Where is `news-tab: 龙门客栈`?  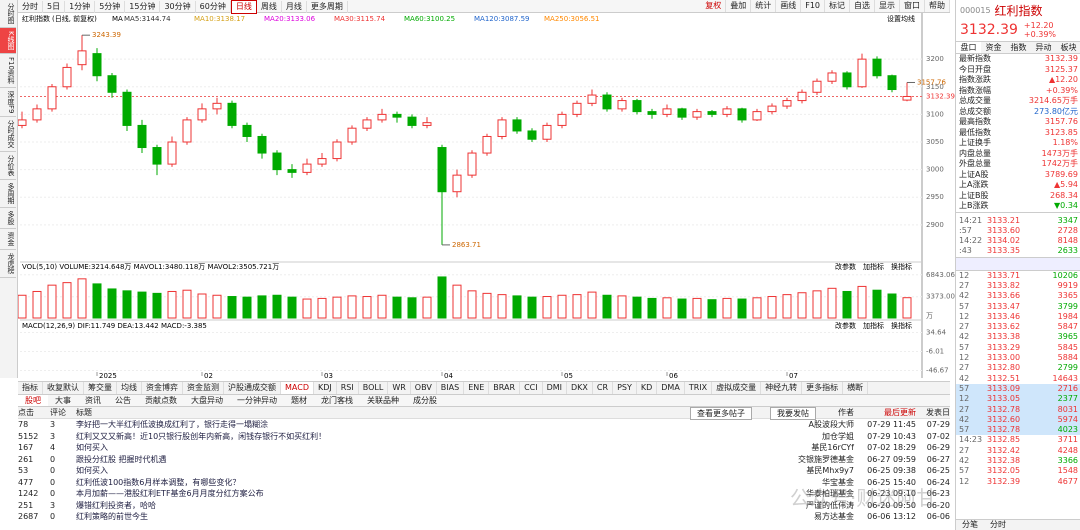
news-tab: 龙门客栈 is located at coordinates (337, 400).